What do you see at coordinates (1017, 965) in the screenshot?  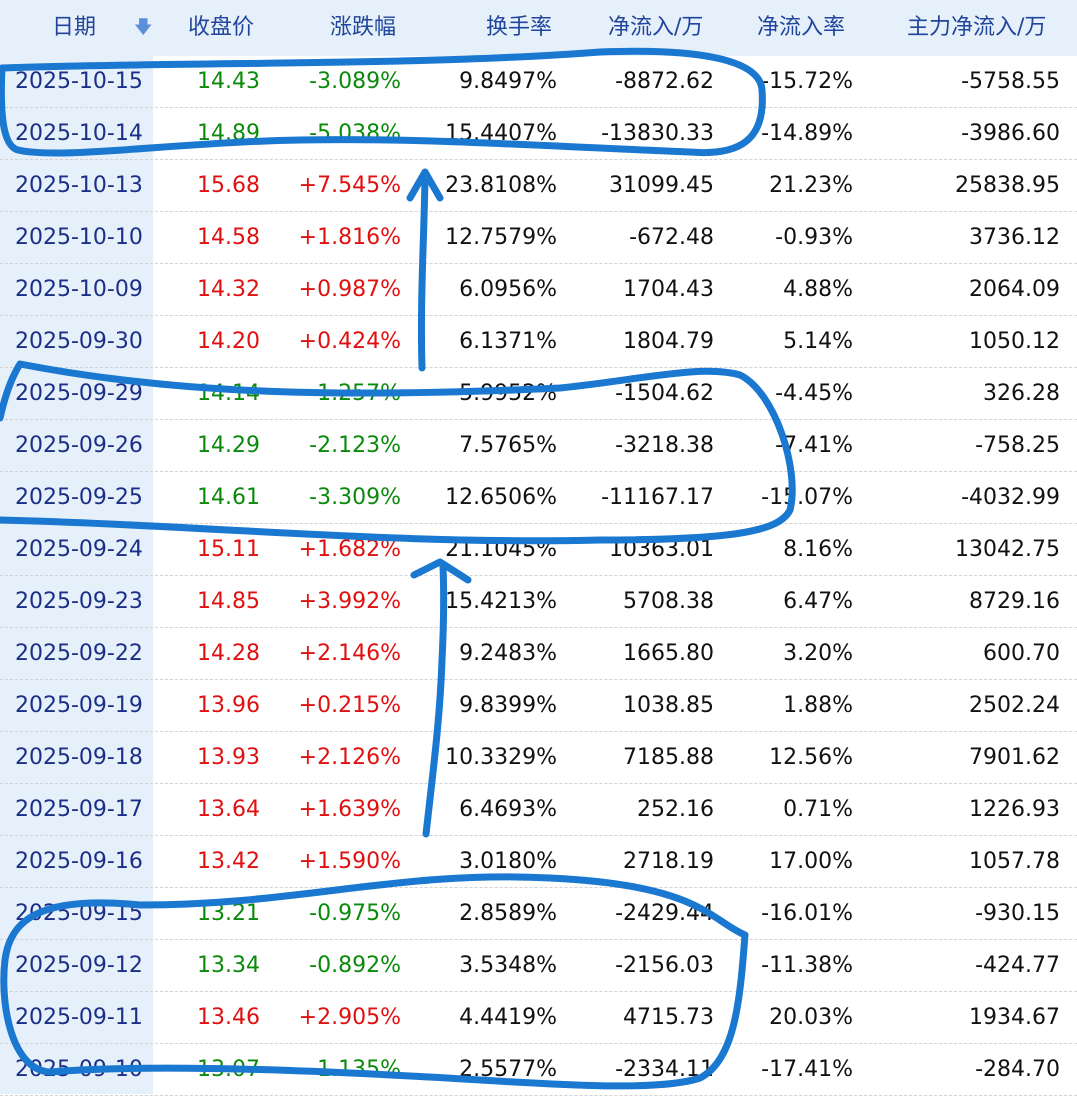 I see `cell-main-inflow: -424.77` at bounding box center [1017, 965].